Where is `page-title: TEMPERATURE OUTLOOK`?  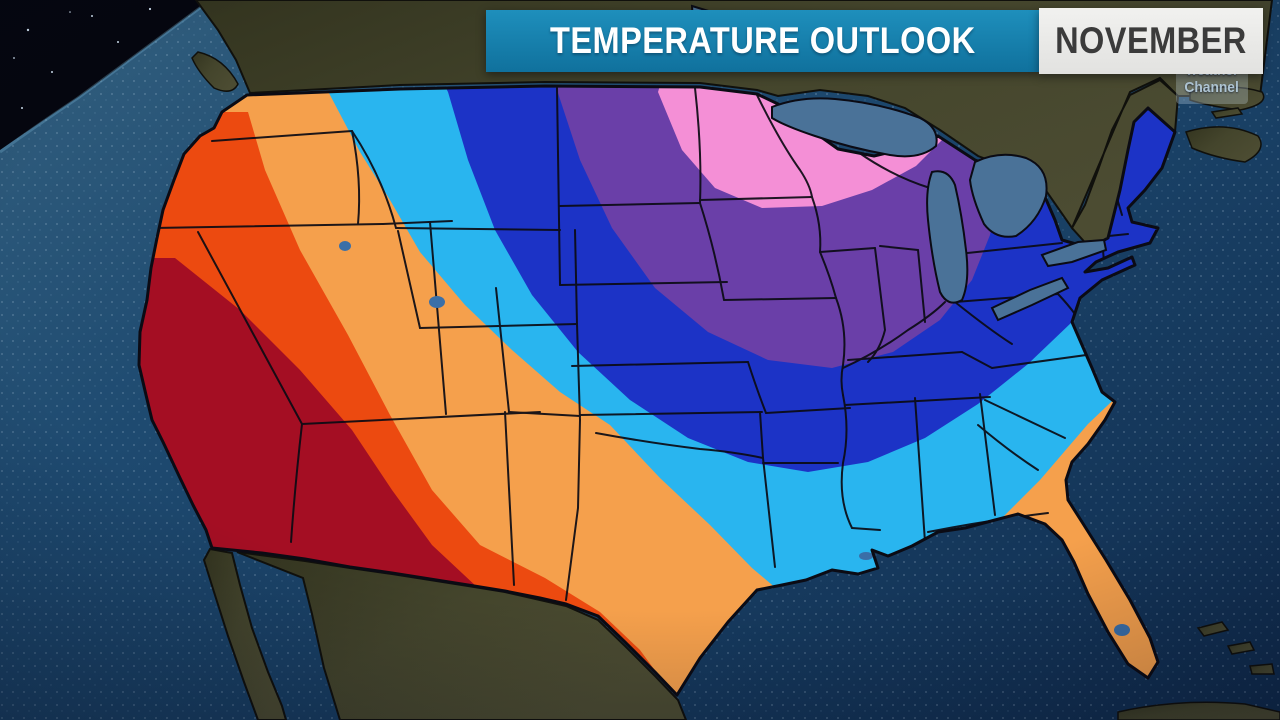
page-title: TEMPERATURE OUTLOOK is located at coordinates (762, 40).